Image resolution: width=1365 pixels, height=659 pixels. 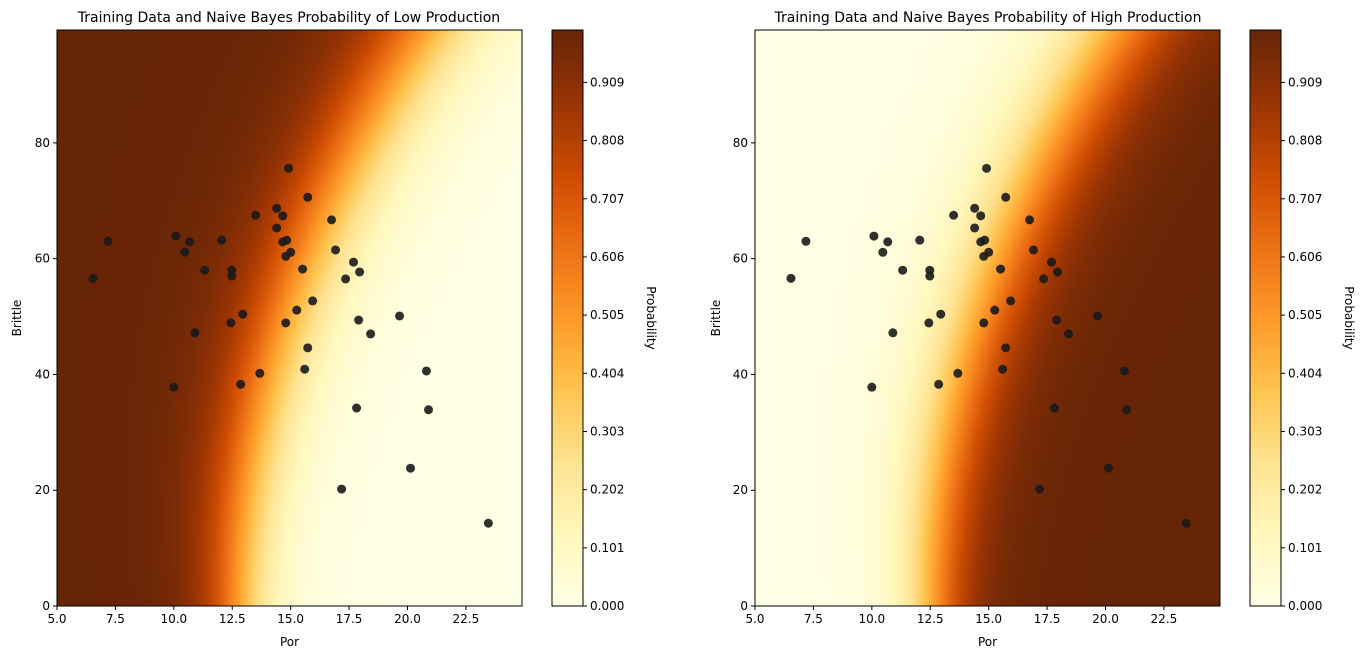 I want to click on colorbar-low, so click(x=567, y=318).